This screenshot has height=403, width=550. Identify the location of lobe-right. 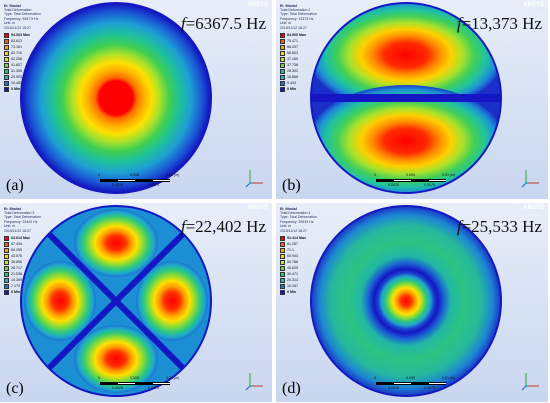
(172, 301).